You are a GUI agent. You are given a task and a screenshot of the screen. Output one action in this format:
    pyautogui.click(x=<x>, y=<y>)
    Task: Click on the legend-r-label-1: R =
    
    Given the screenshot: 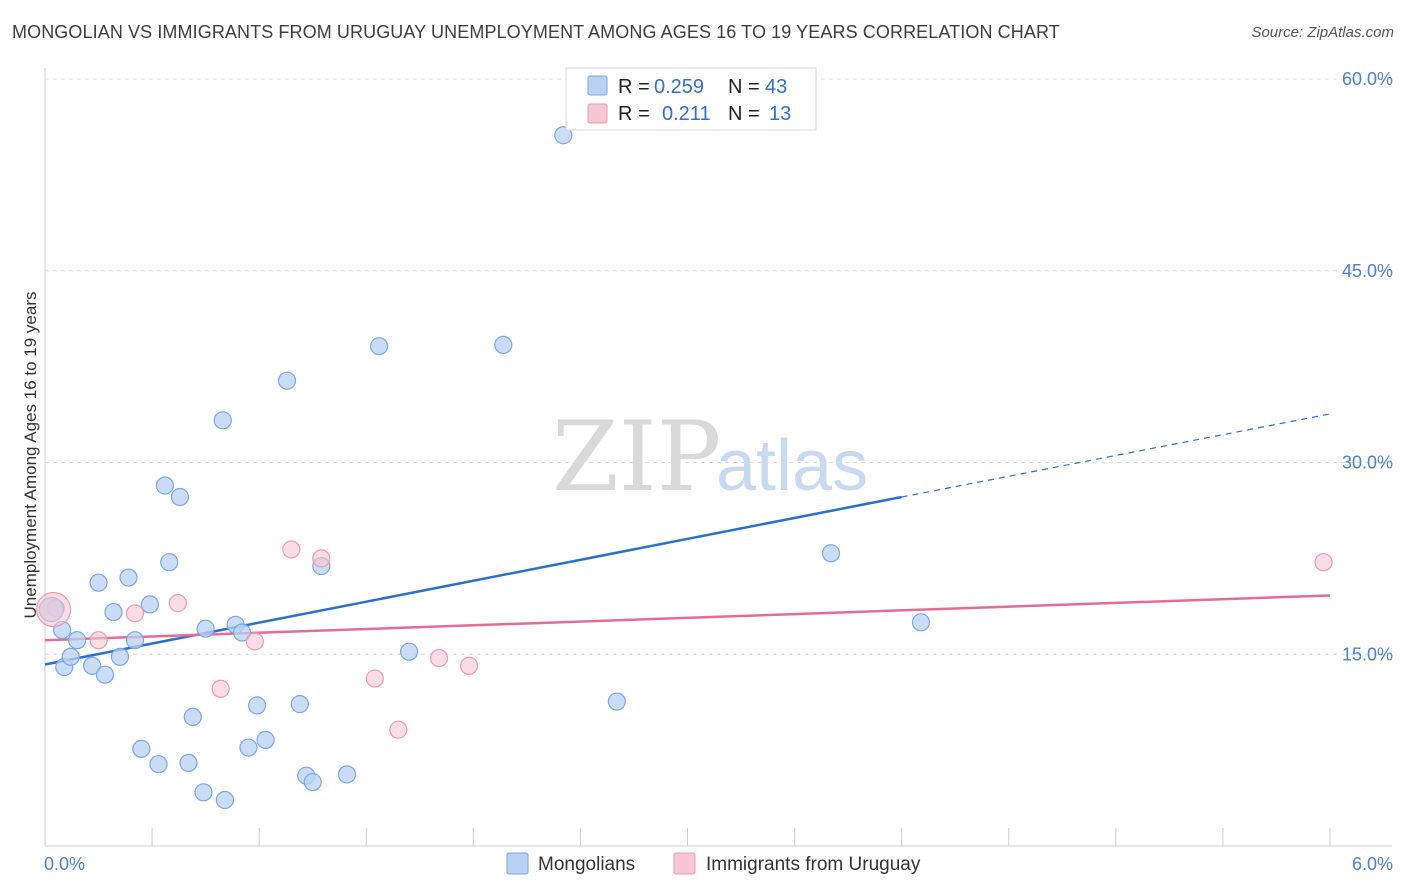 What is the action you would take?
    pyautogui.click(x=634, y=114)
    